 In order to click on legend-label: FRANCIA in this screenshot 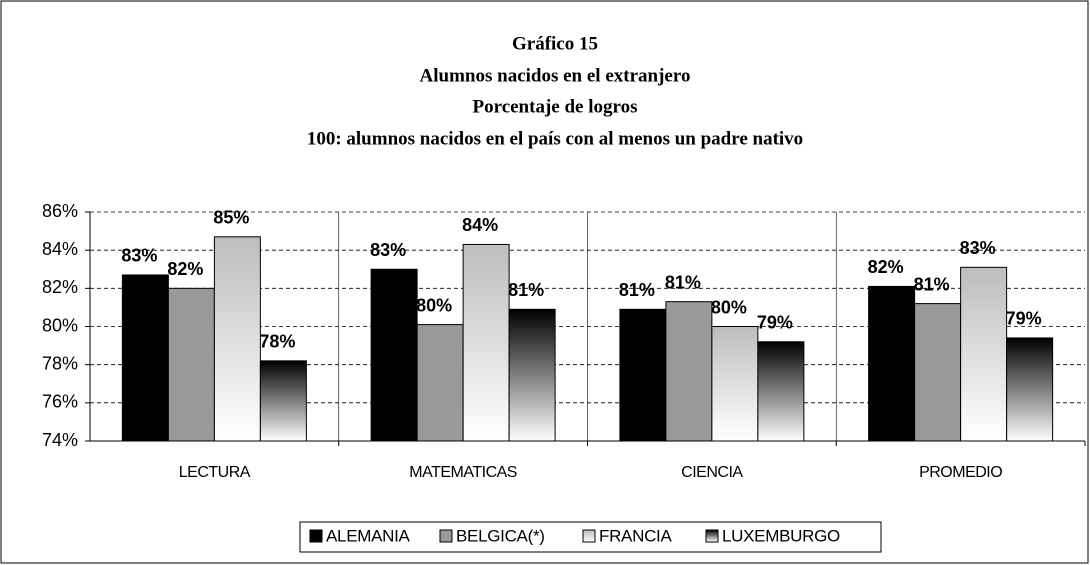, I will do `click(635, 535)`.